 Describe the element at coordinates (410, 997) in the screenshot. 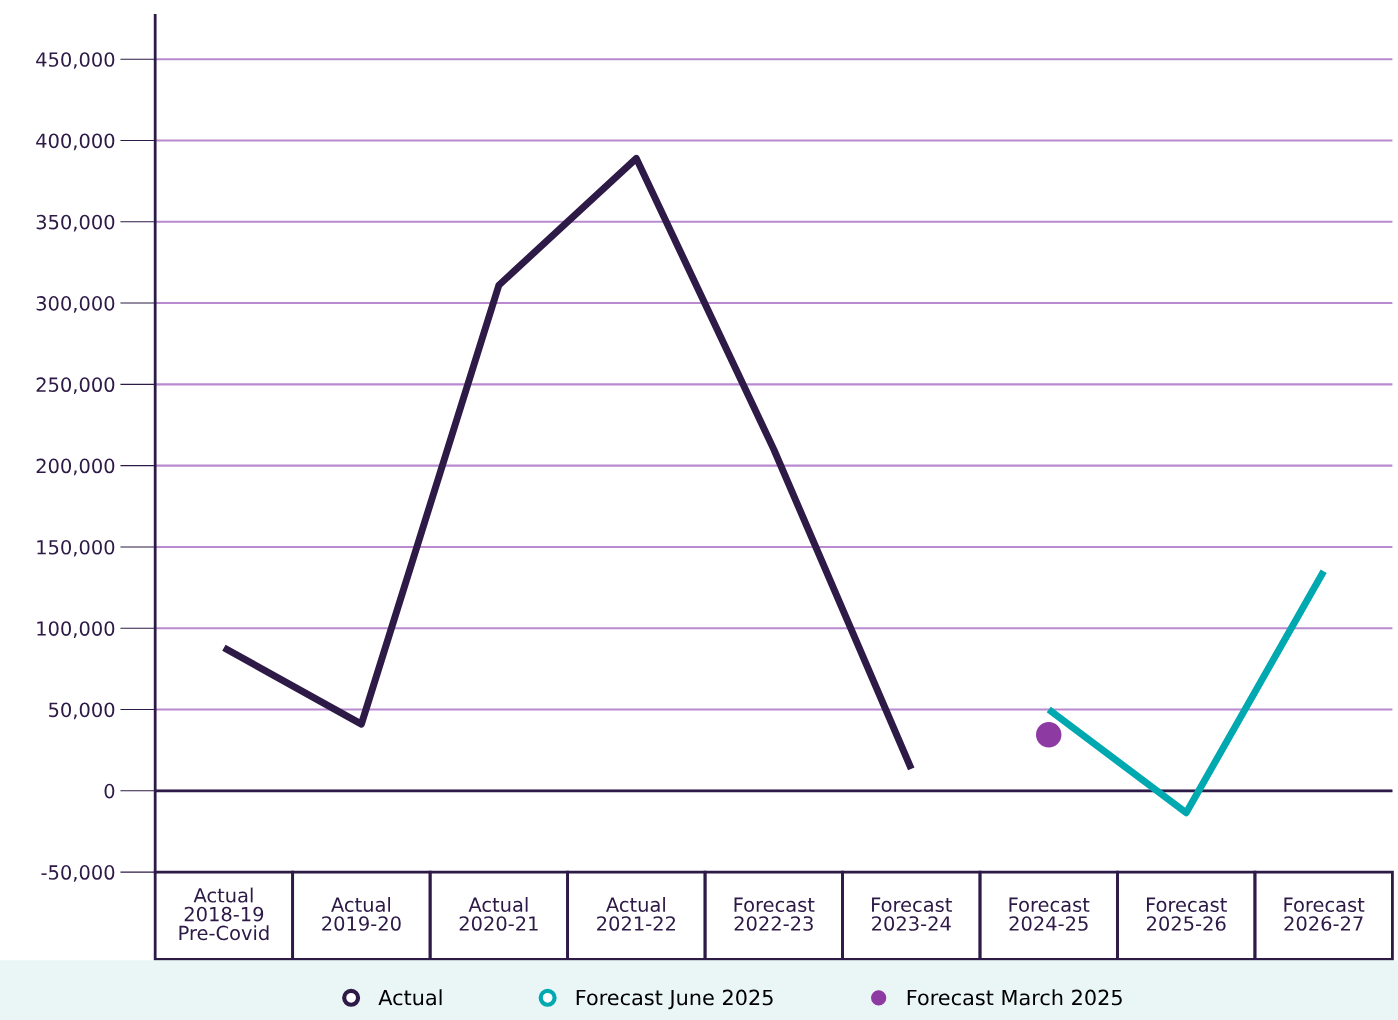

I see `legend-label: Actual` at that location.